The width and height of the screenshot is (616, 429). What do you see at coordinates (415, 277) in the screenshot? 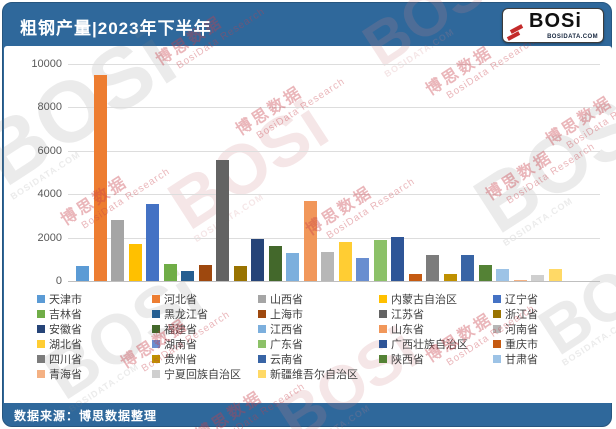
I see `bar-重庆市` at bounding box center [415, 277].